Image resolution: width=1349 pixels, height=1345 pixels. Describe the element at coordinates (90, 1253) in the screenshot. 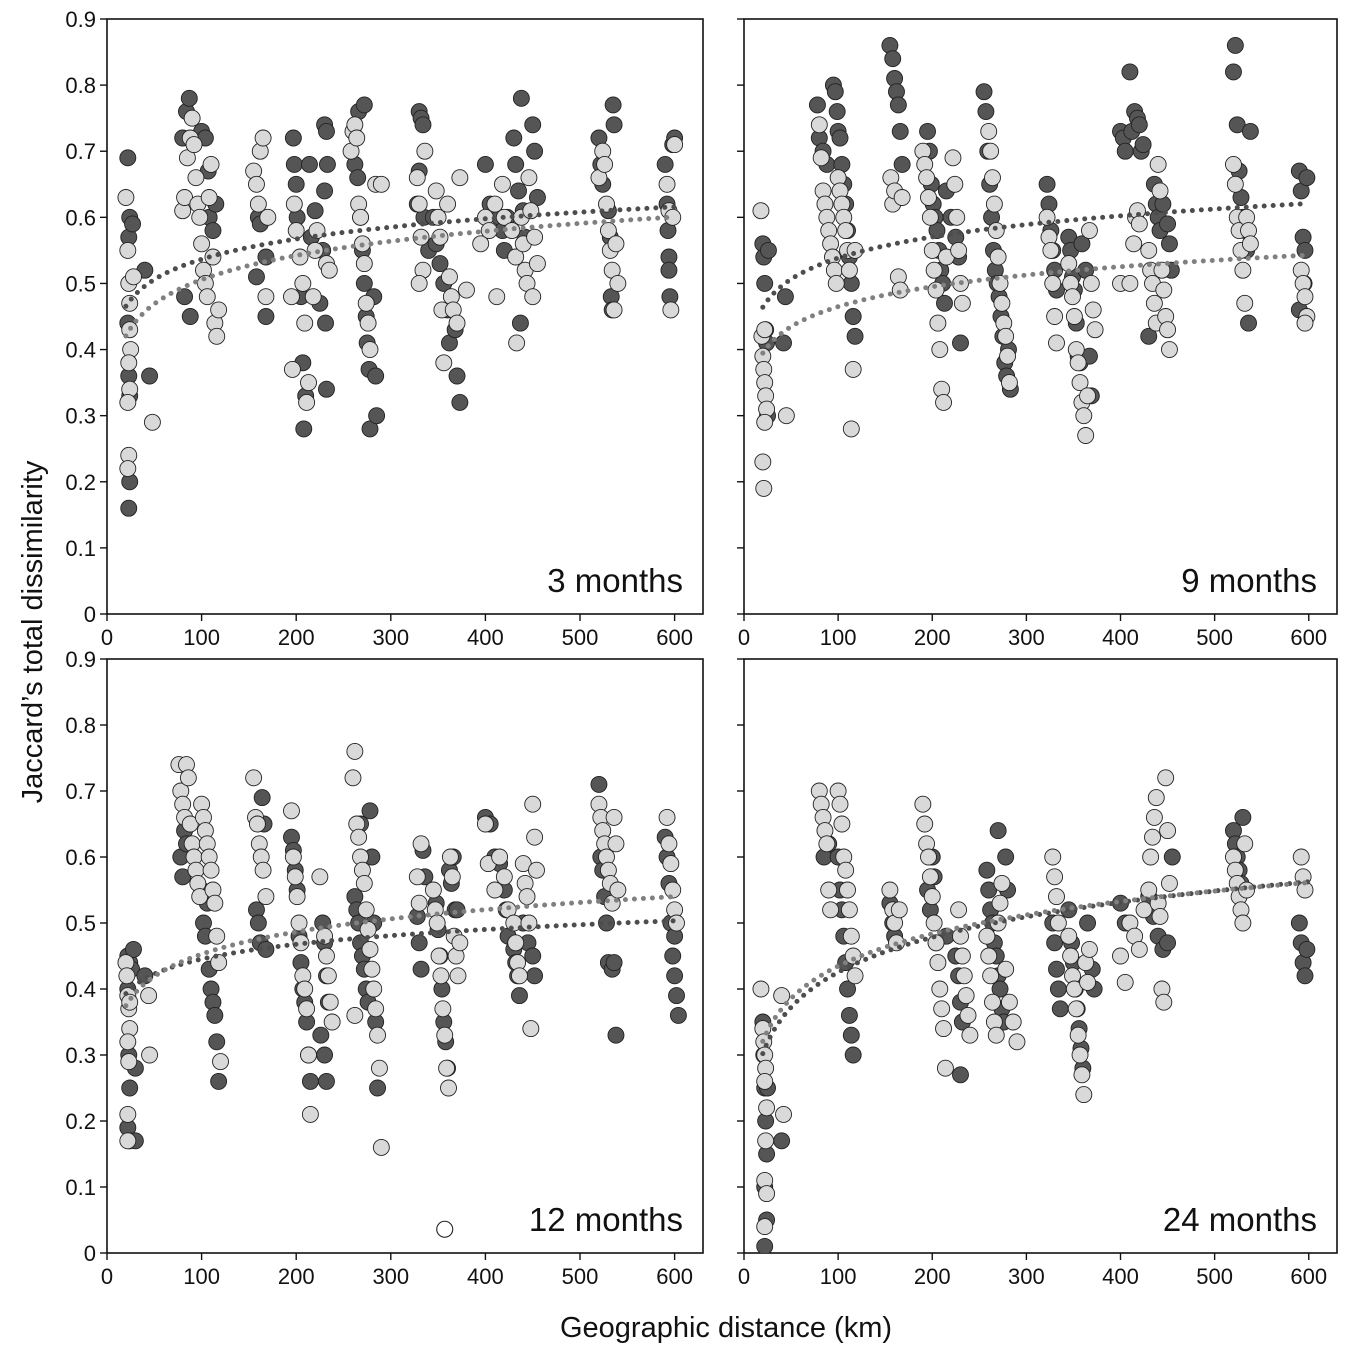

I see `y-tick-label: 0` at that location.